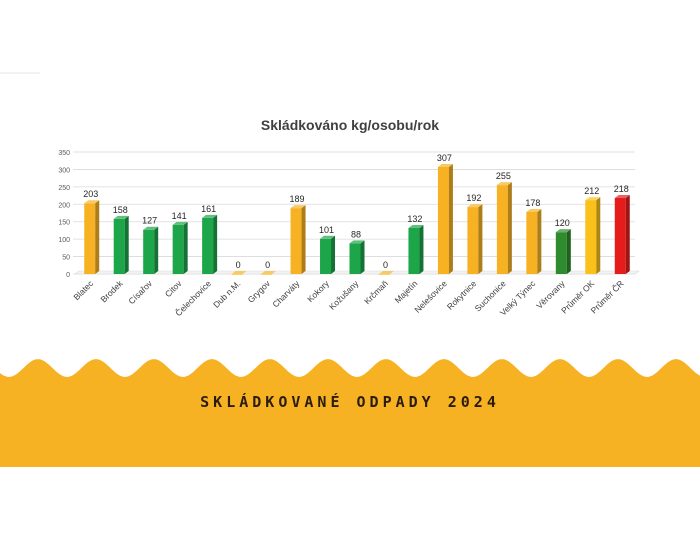 The width and height of the screenshot is (700, 541). What do you see at coordinates (64, 188) in the screenshot?
I see `y-tick-label: 250` at bounding box center [64, 188].